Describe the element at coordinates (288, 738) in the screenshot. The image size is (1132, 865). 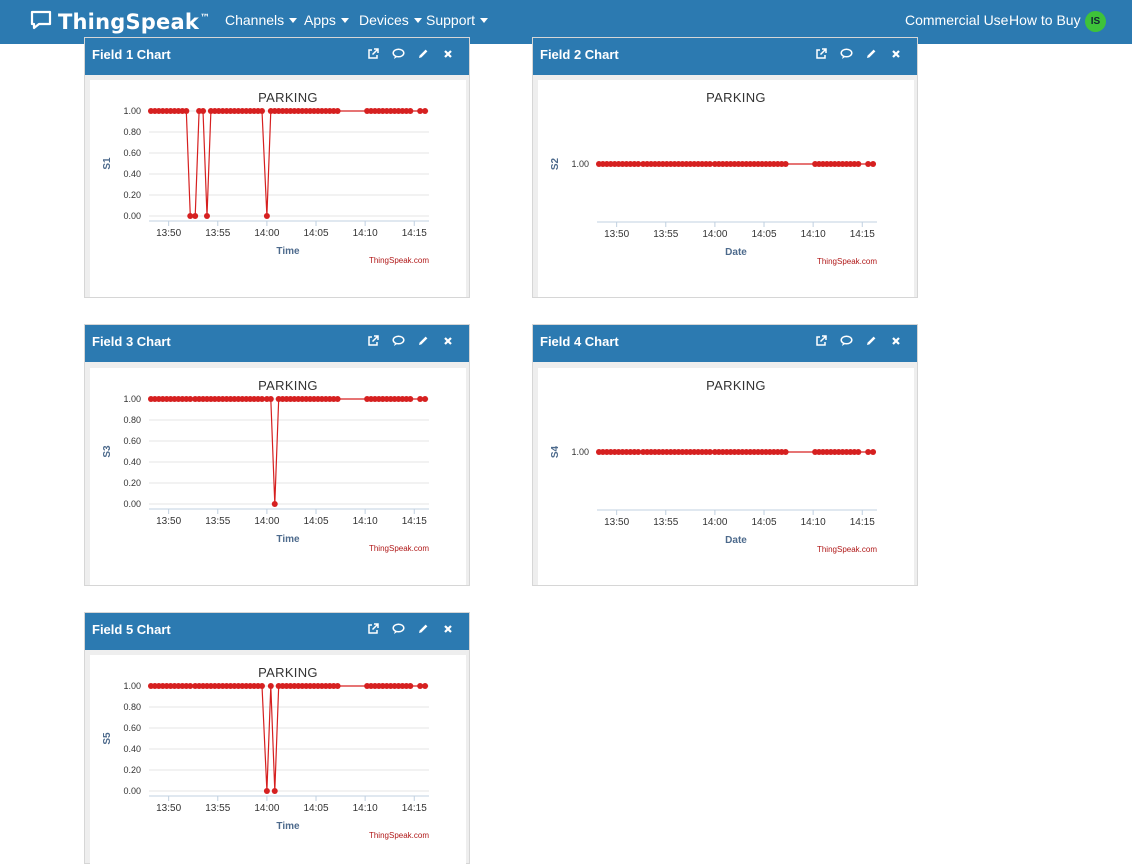
I see `series-line` at that location.